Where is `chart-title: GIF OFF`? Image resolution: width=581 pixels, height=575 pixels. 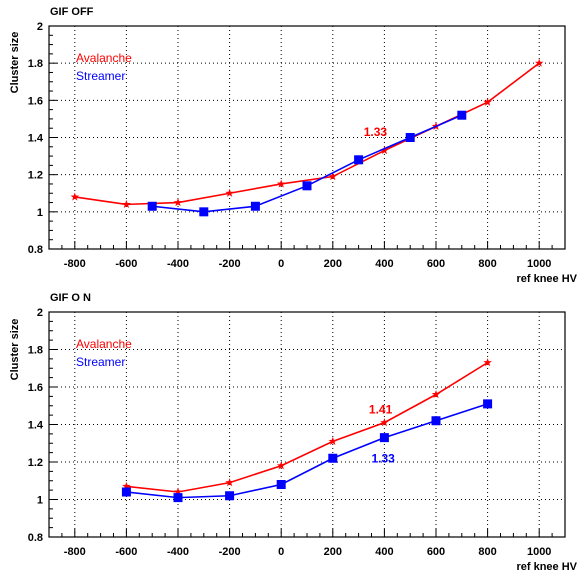
chart-title: GIF OFF is located at coordinates (72, 12).